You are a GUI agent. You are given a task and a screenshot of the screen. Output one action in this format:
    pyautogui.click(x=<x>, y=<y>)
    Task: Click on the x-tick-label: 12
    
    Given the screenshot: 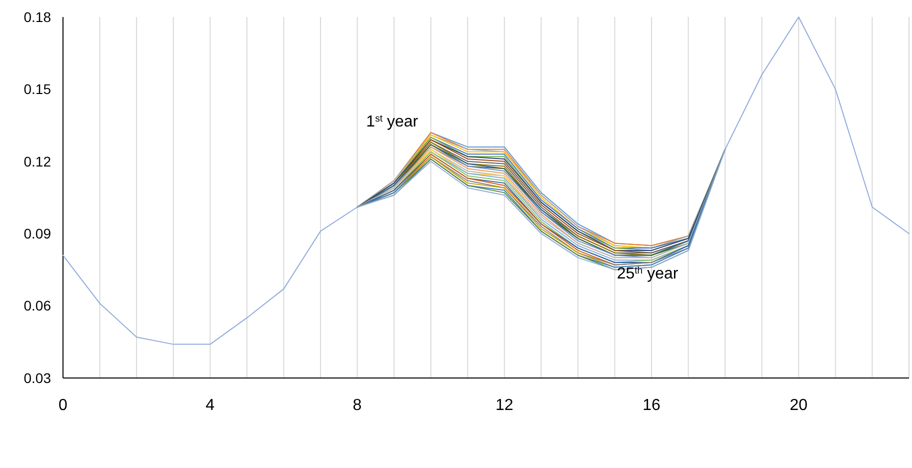 What is the action you would take?
    pyautogui.click(x=504, y=405)
    